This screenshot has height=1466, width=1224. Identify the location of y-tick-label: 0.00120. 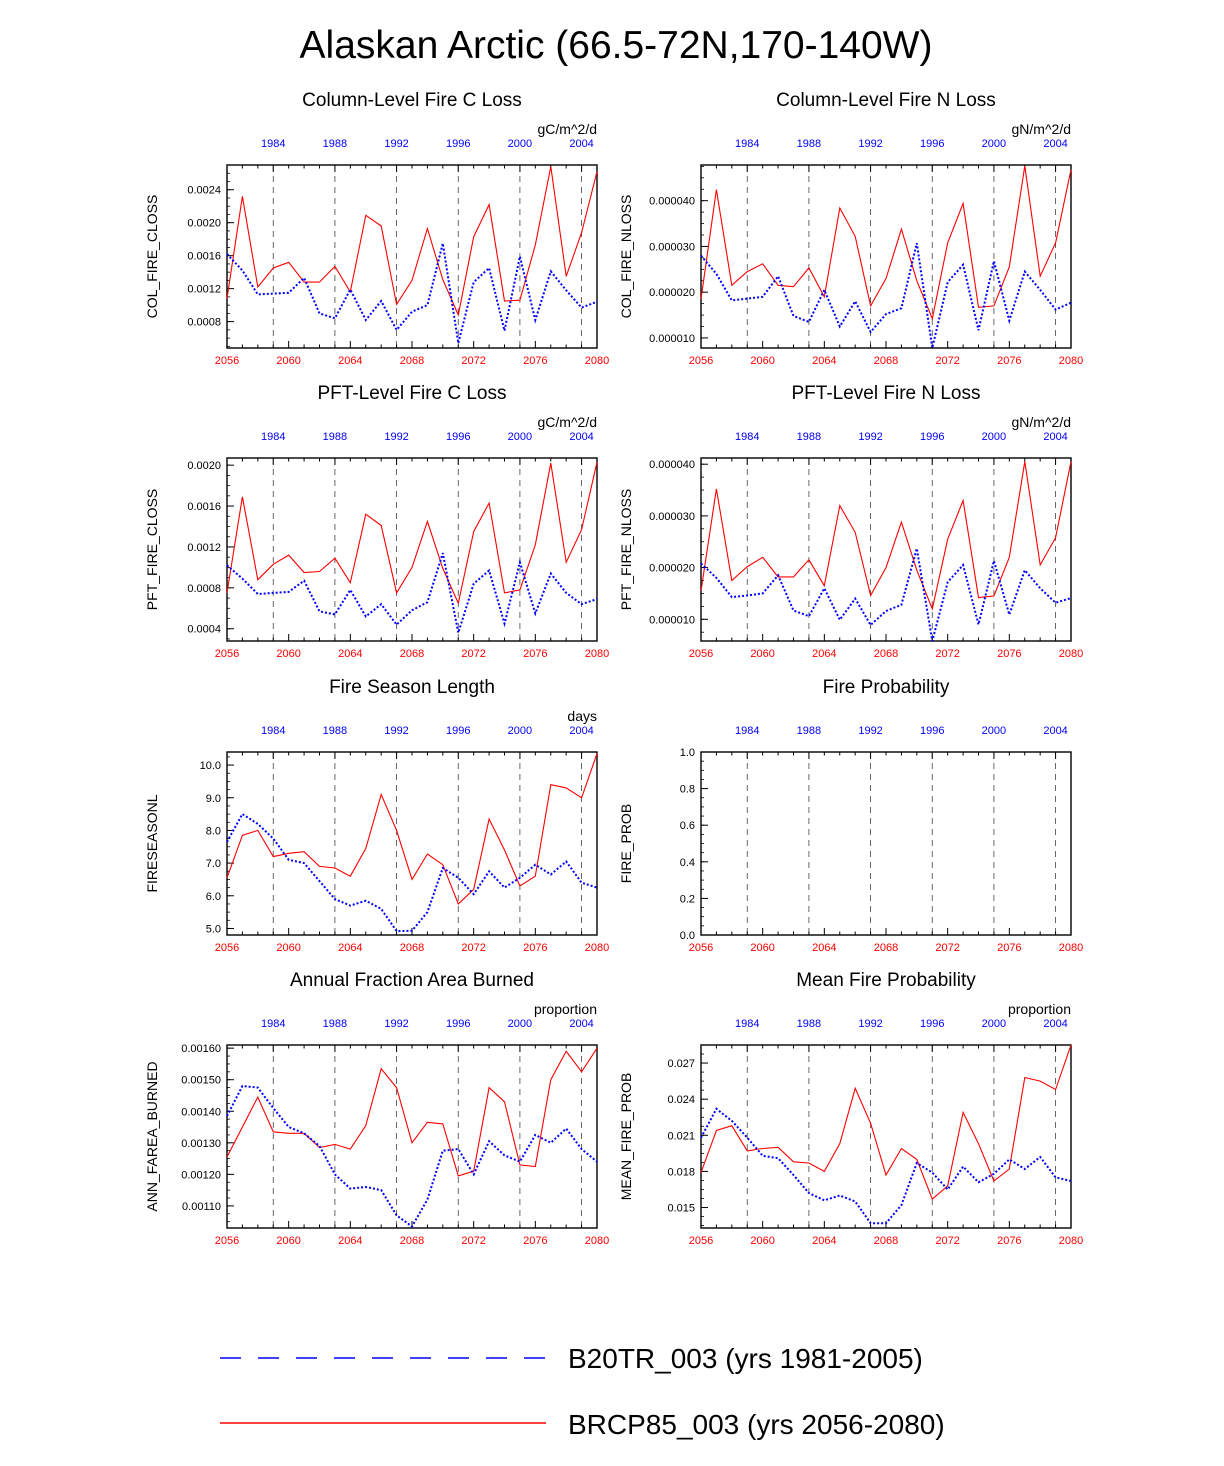
(201, 1175).